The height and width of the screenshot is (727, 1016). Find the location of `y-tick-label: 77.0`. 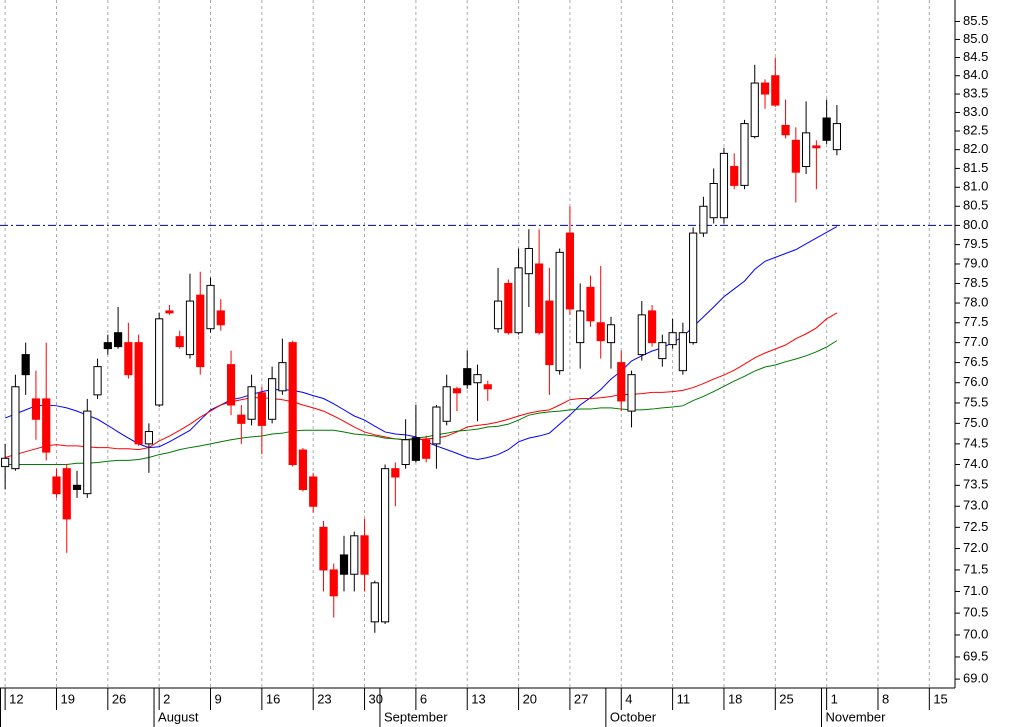

y-tick-label: 77.0 is located at coordinates (975, 341).